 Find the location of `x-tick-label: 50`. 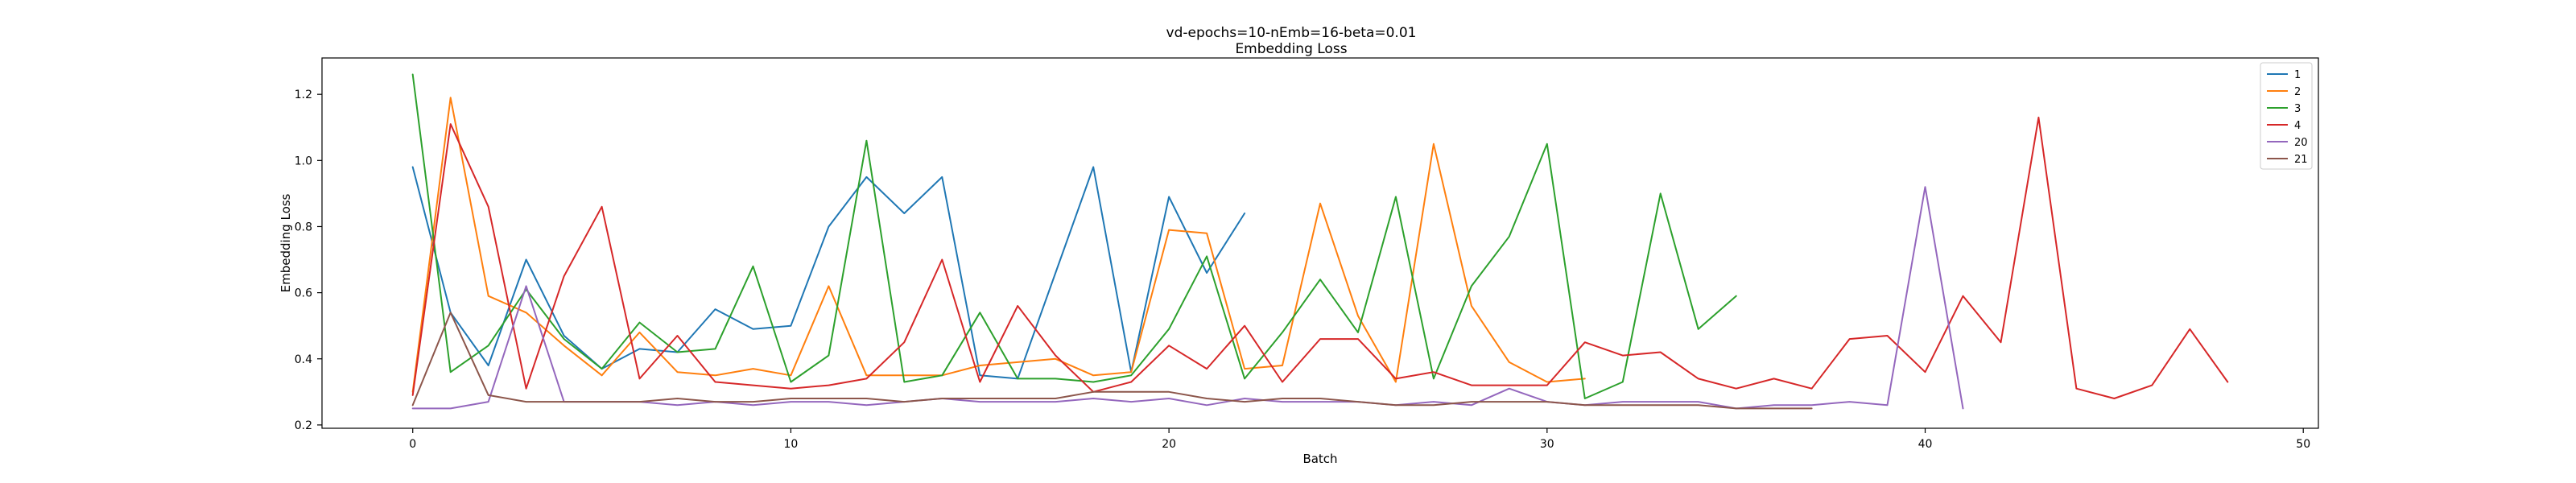

x-tick-label: 50 is located at coordinates (2303, 444).